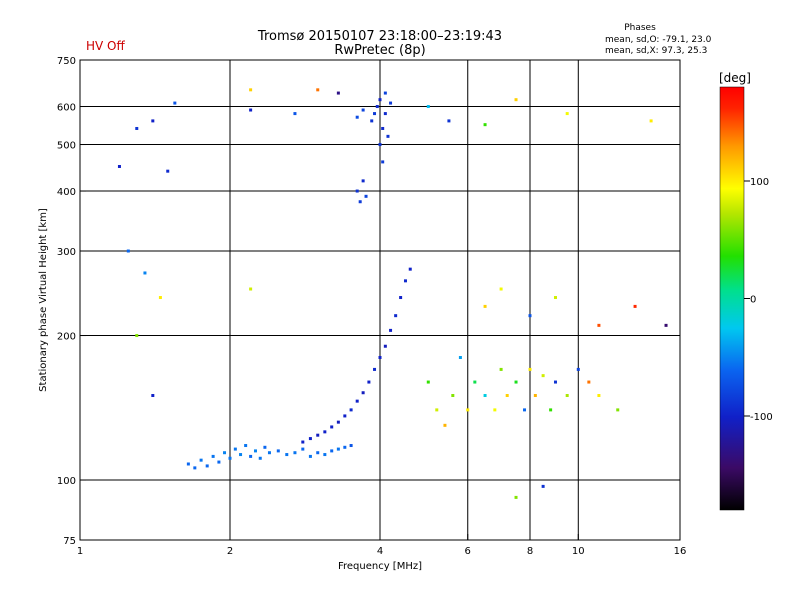 This screenshot has width=800, height=600. Describe the element at coordinates (680, 551) in the screenshot. I see `x-tick-label: 16` at that location.